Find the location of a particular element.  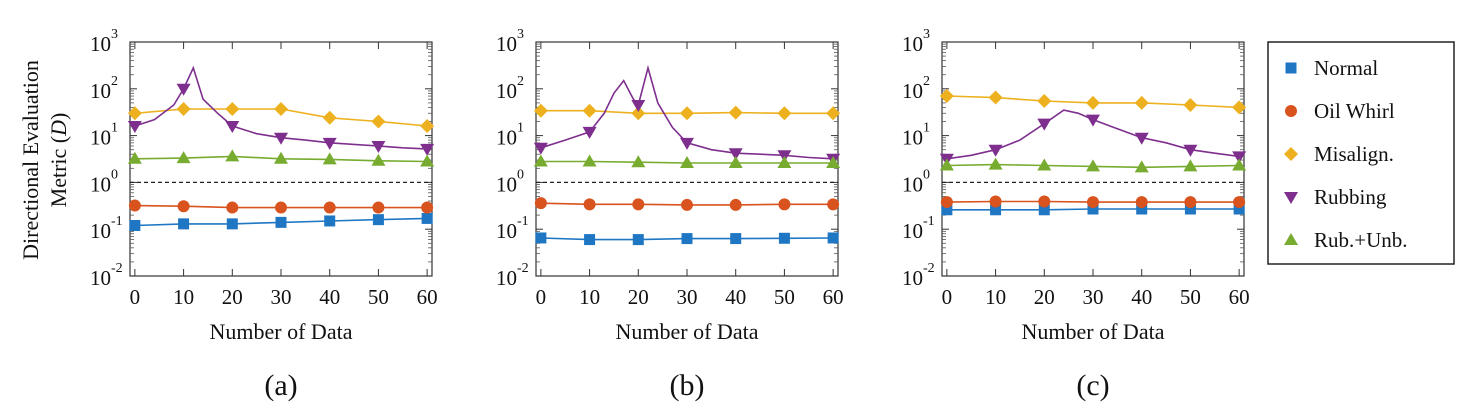

y-tick-label: 10³ is located at coordinates (104, 41).